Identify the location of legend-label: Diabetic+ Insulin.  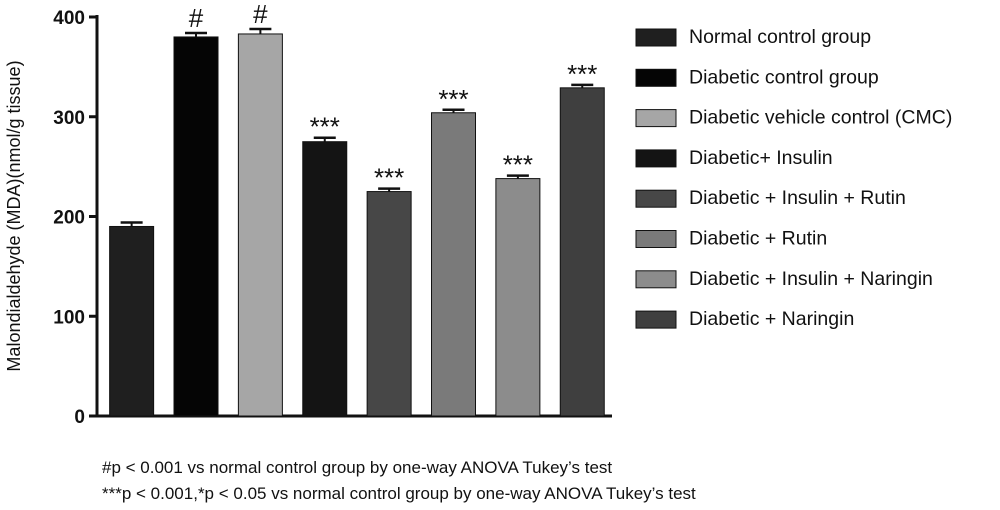
(761, 158).